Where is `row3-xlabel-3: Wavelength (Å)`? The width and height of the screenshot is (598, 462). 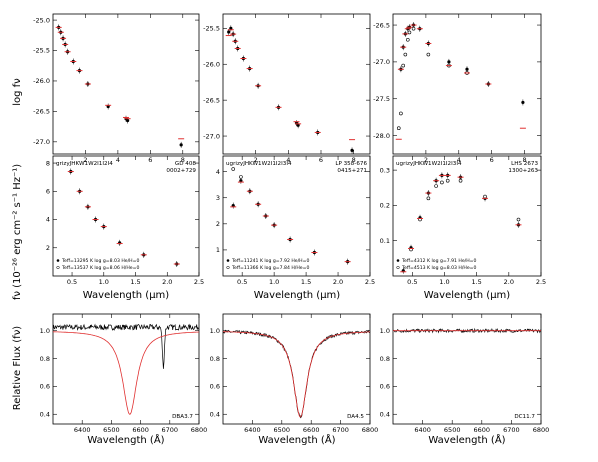
row3-xlabel-3: Wavelength (Å) is located at coordinates (466, 439).